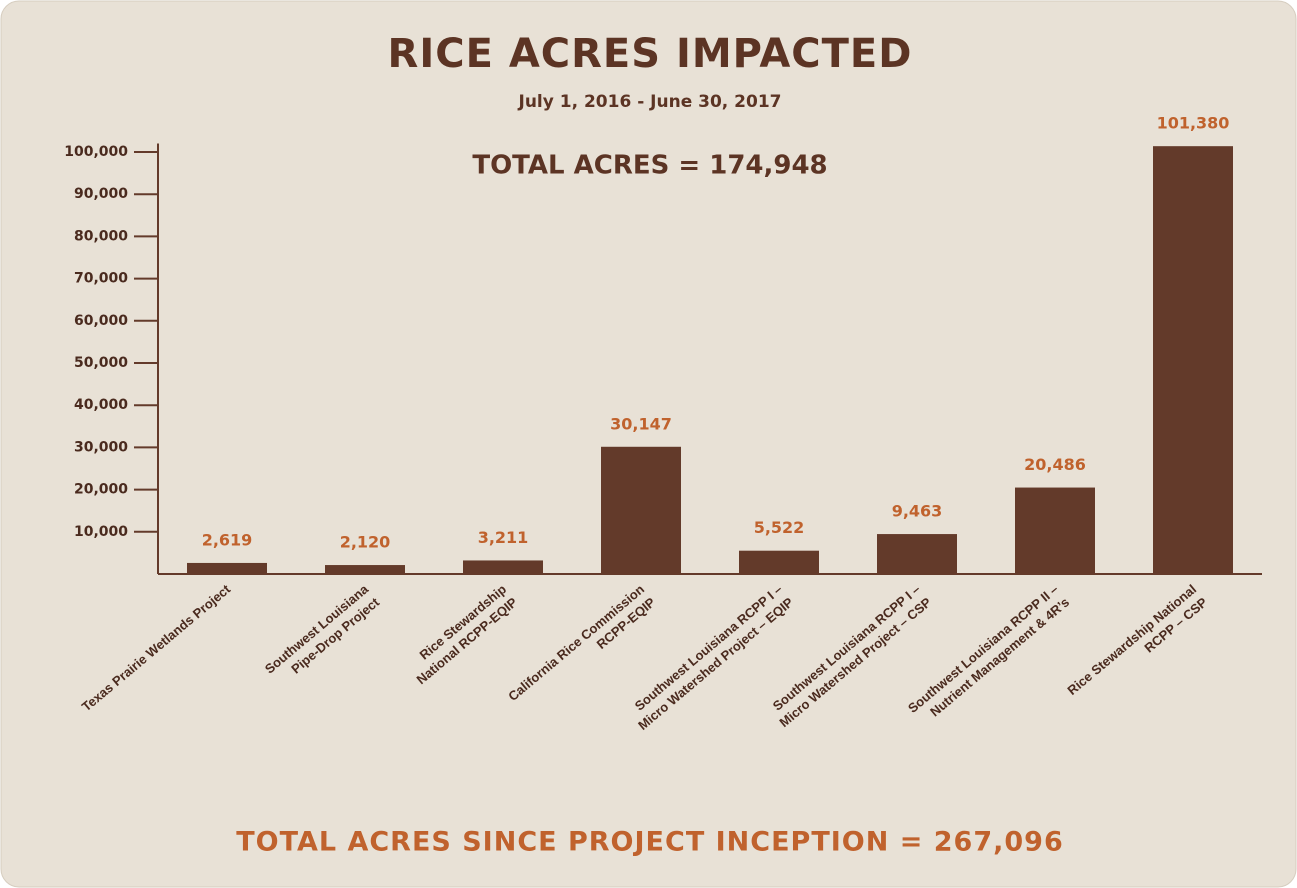 This screenshot has width=1297, height=888. Describe the element at coordinates (365, 542) in the screenshot. I see `value-label: 2,120` at that location.